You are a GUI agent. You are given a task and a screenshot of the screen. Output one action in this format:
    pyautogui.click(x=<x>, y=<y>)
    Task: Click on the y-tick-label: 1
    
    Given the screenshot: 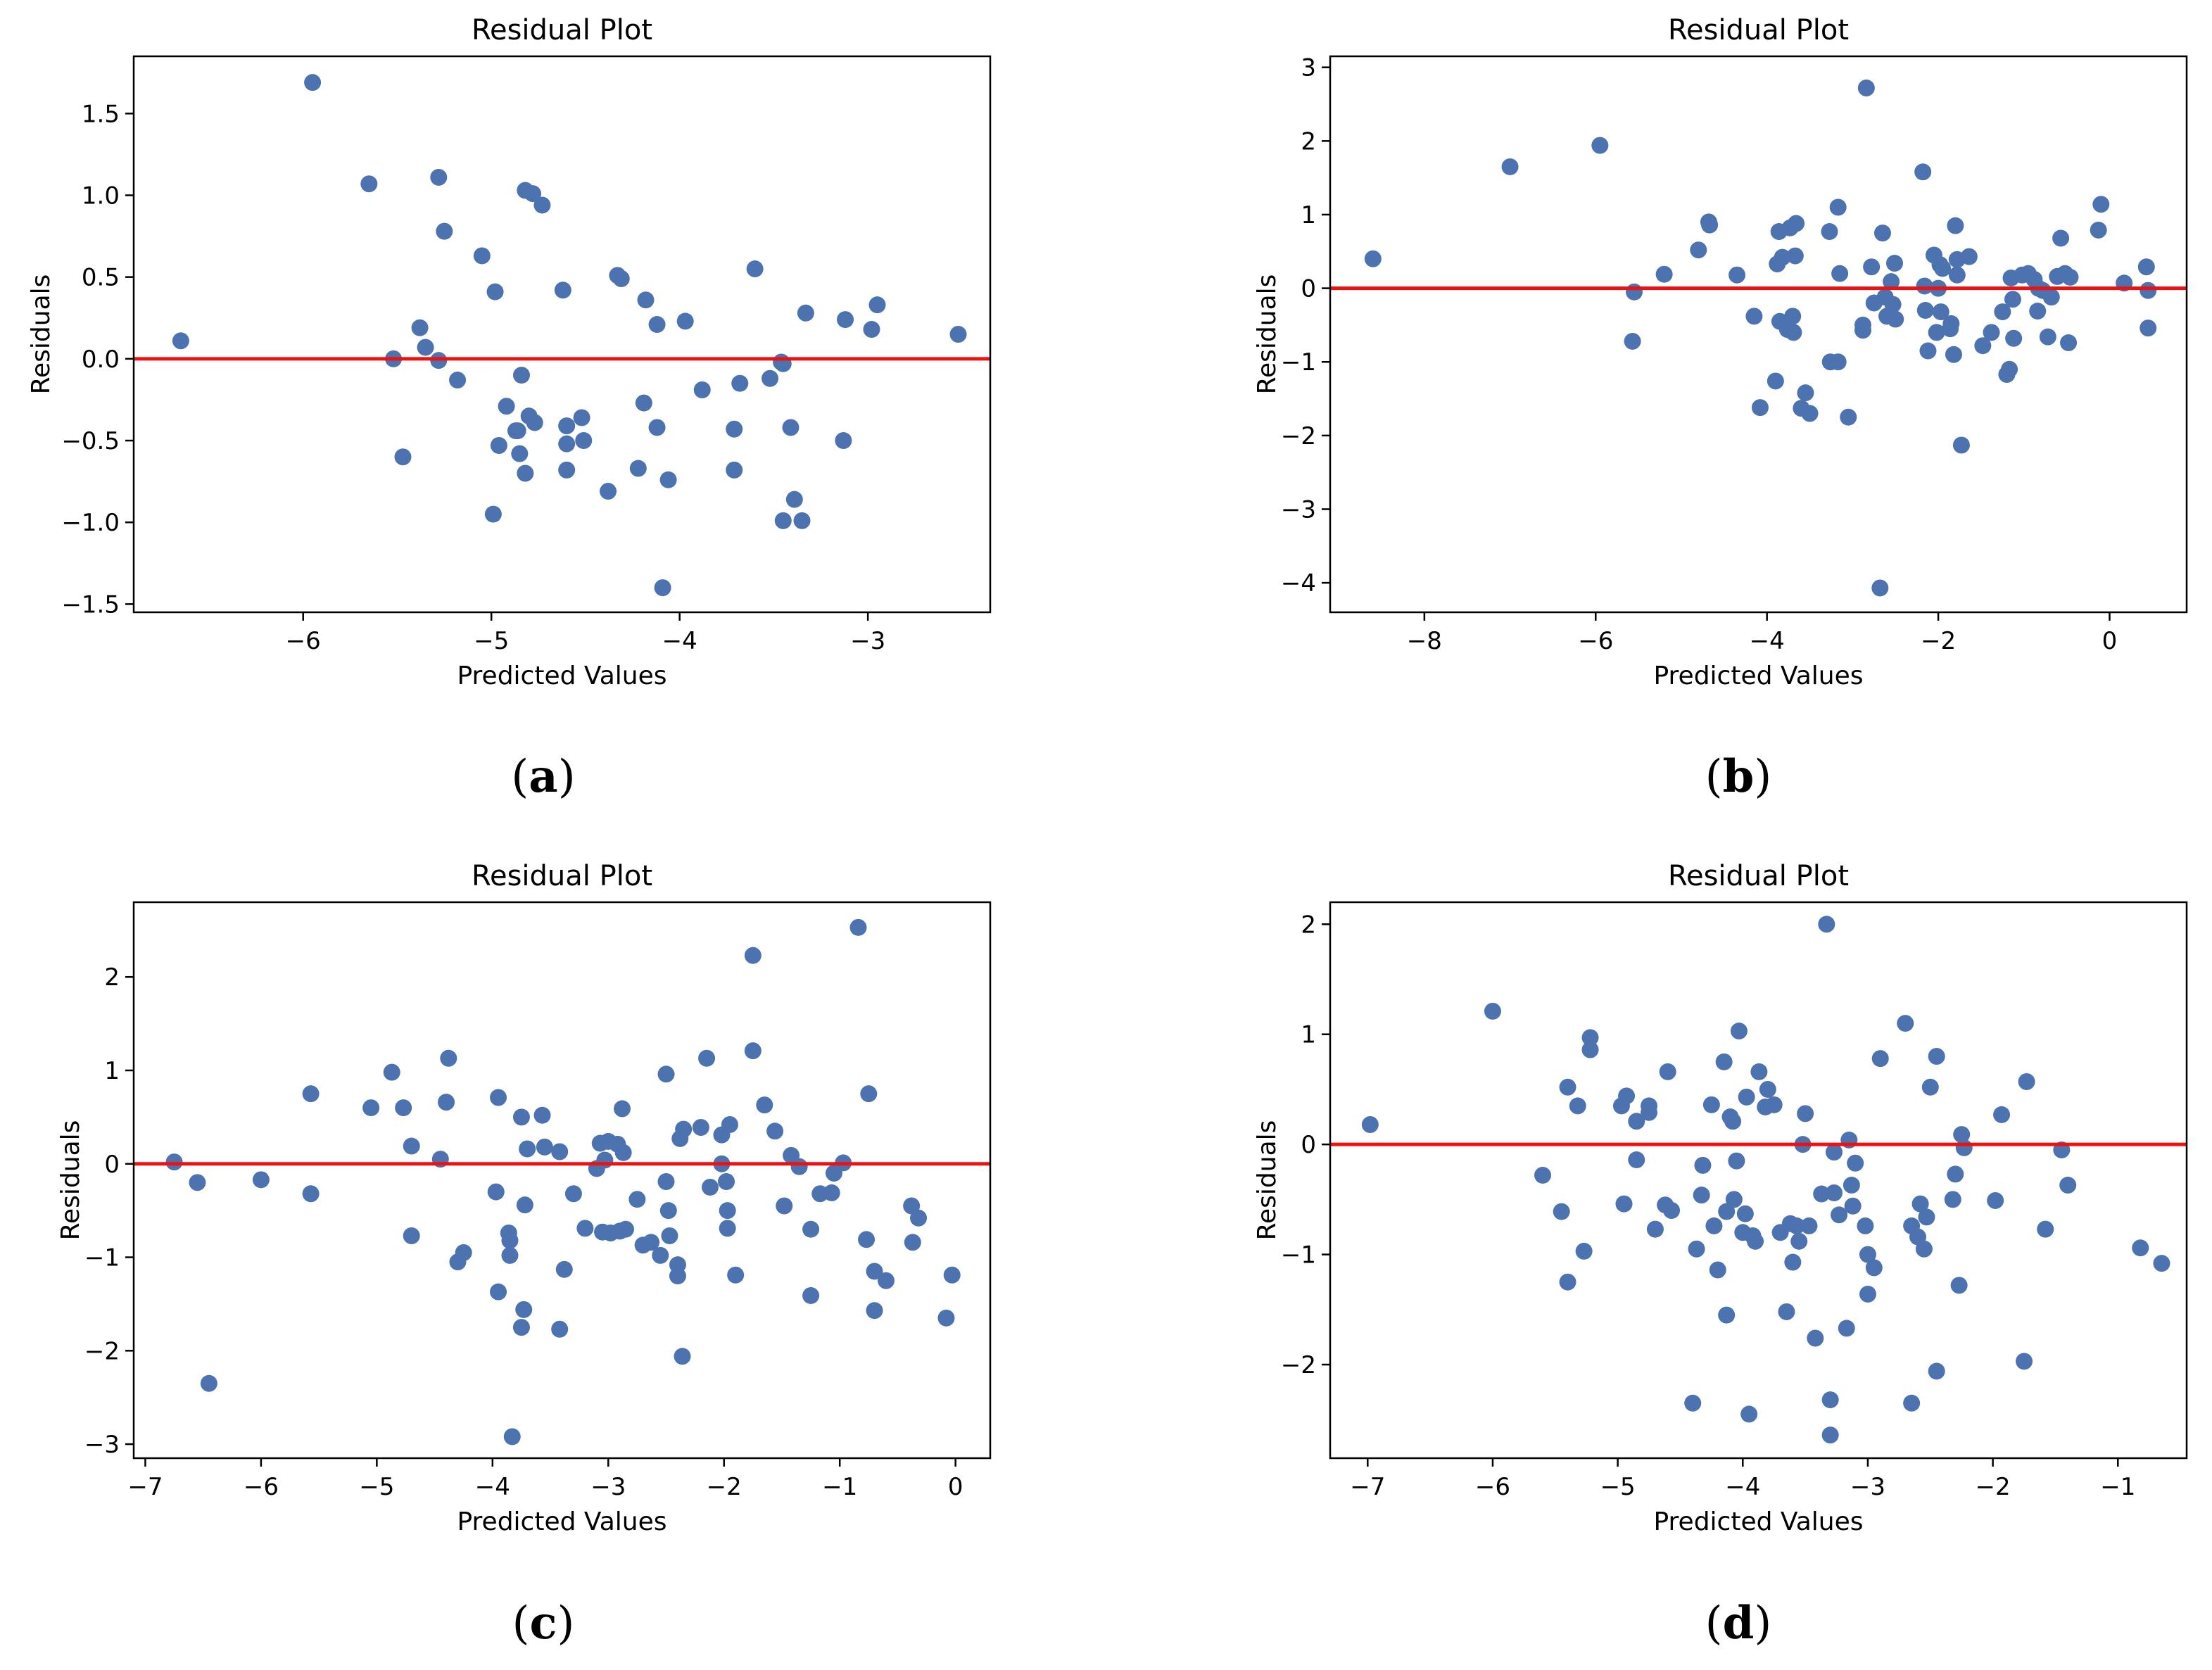 What is the action you would take?
    pyautogui.click(x=112, y=1071)
    